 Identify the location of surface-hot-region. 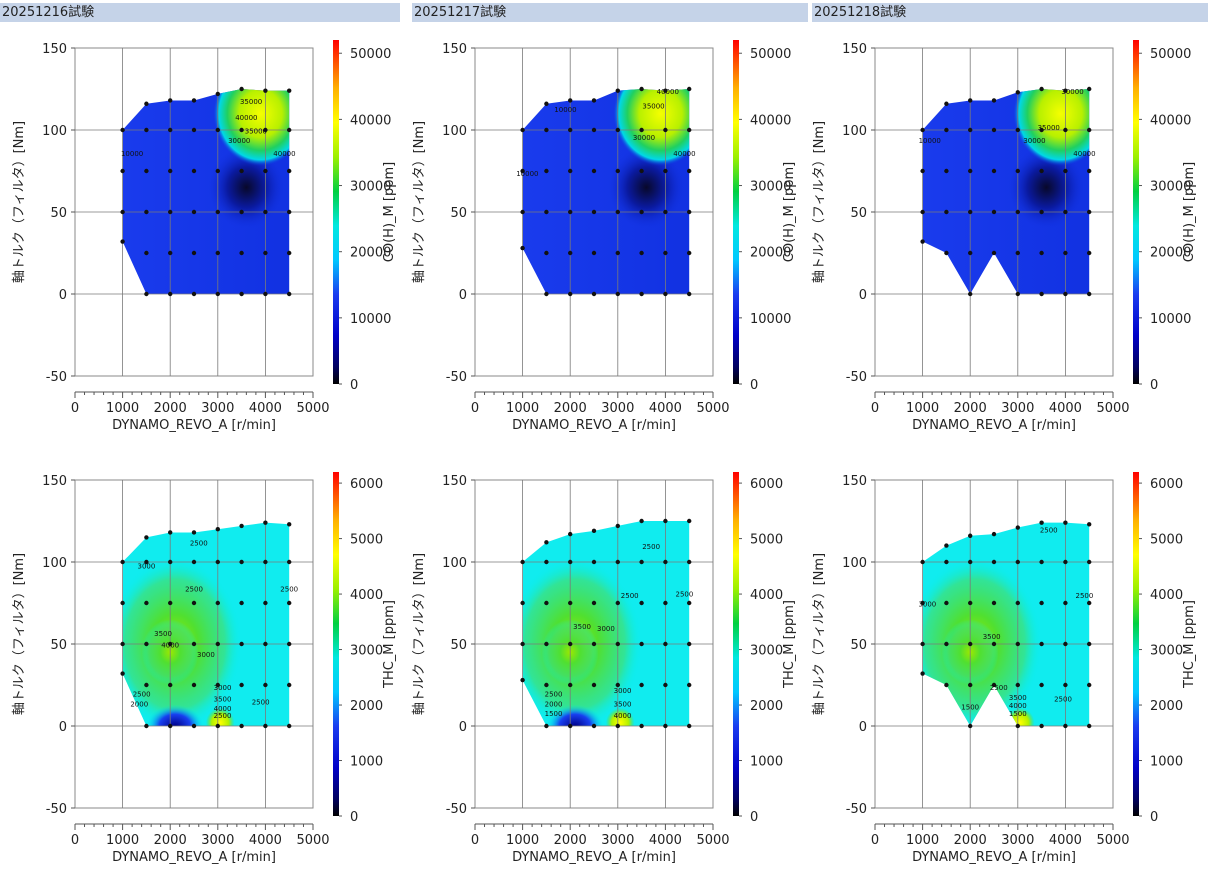
(620, 716).